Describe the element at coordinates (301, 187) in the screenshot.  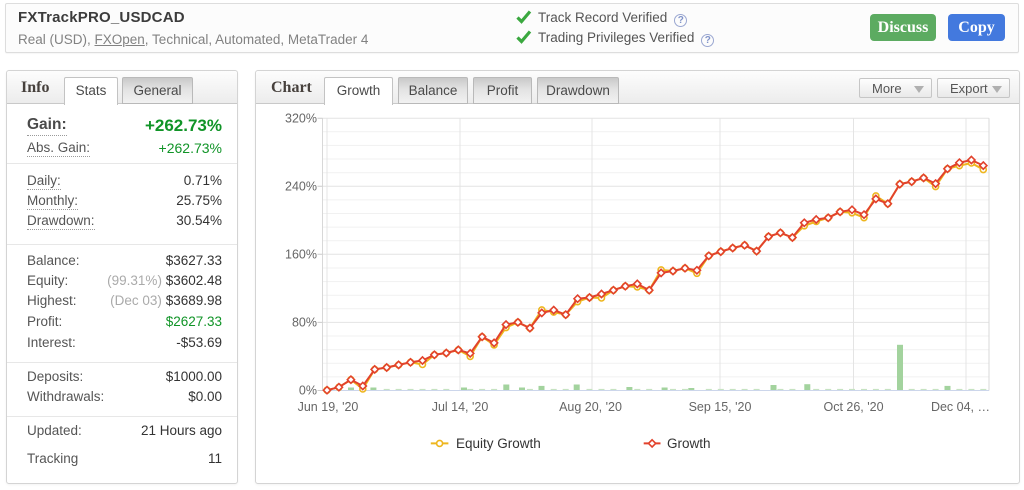
I see `svg-text: 240%` at that location.